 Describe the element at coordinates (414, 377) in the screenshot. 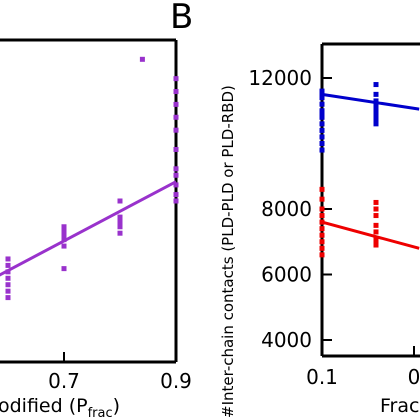

I see `right-x-tick-label: 0` at that location.